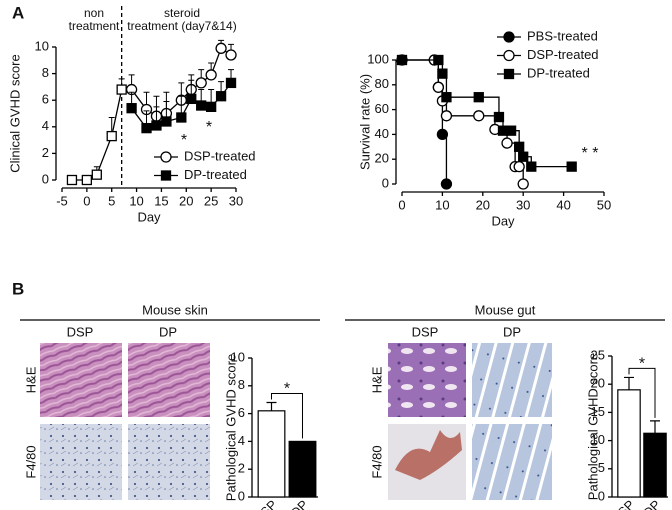  What do you see at coordinates (442, 204) in the screenshot?
I see `x-tick-label: 10` at bounding box center [442, 204].